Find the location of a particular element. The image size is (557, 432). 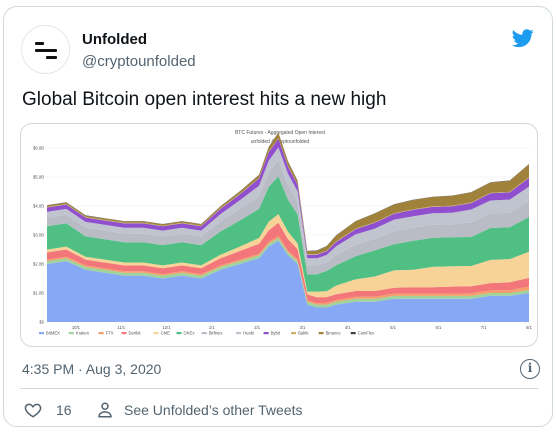

unfolded-logo-icon is located at coordinates (45, 49).